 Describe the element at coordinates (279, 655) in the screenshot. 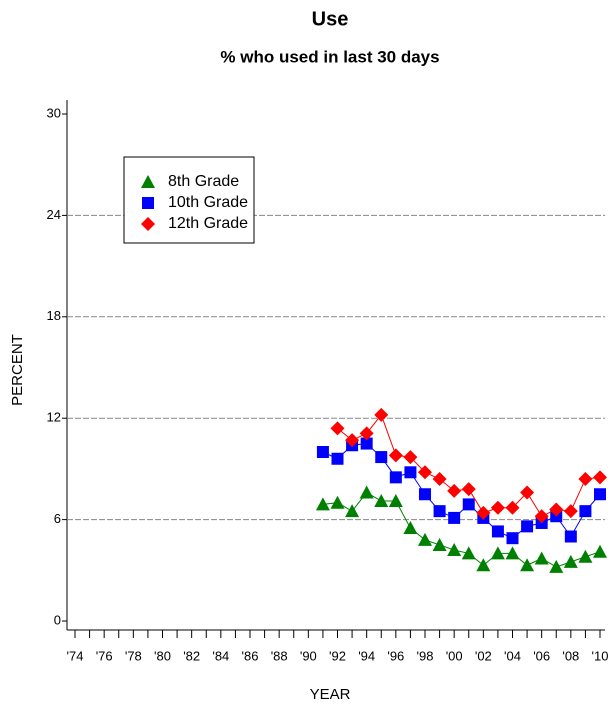

I see `x-tick-label: '88` at that location.